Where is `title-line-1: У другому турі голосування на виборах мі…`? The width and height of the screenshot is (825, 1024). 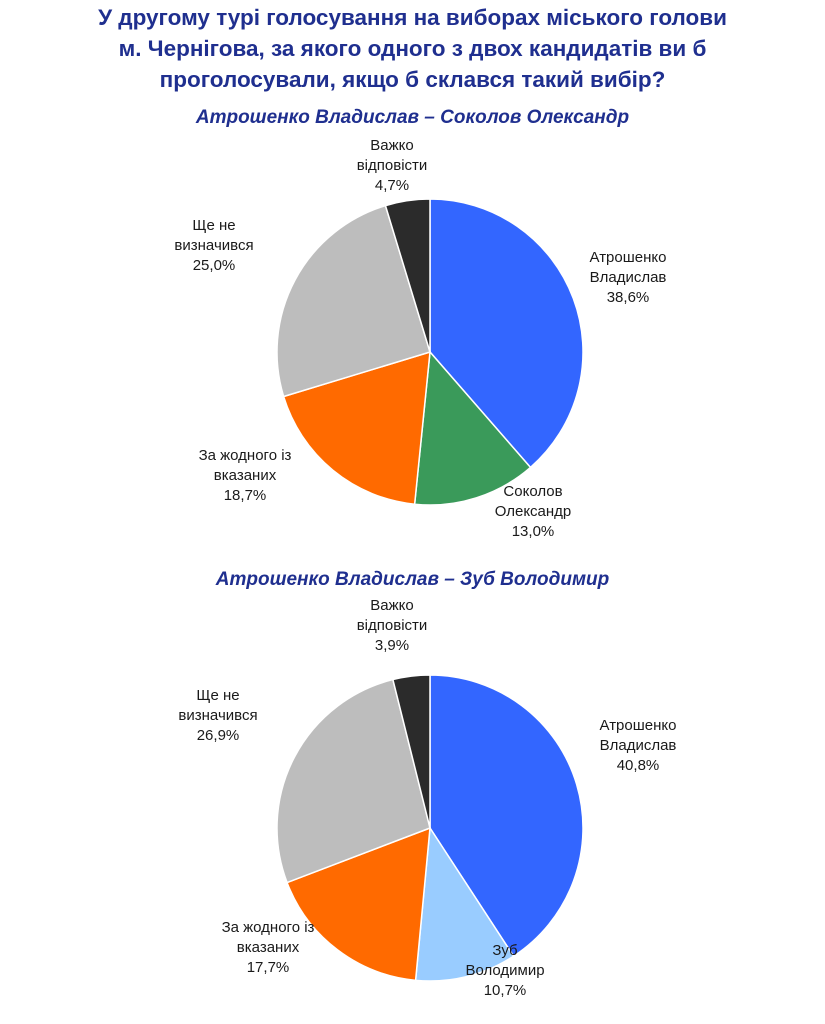 title-line-1: У другому турі голосування на виборах мі… is located at coordinates (412, 17).